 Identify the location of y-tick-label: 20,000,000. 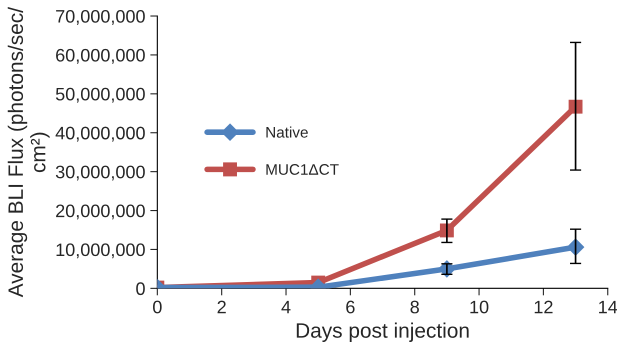
(100, 212).